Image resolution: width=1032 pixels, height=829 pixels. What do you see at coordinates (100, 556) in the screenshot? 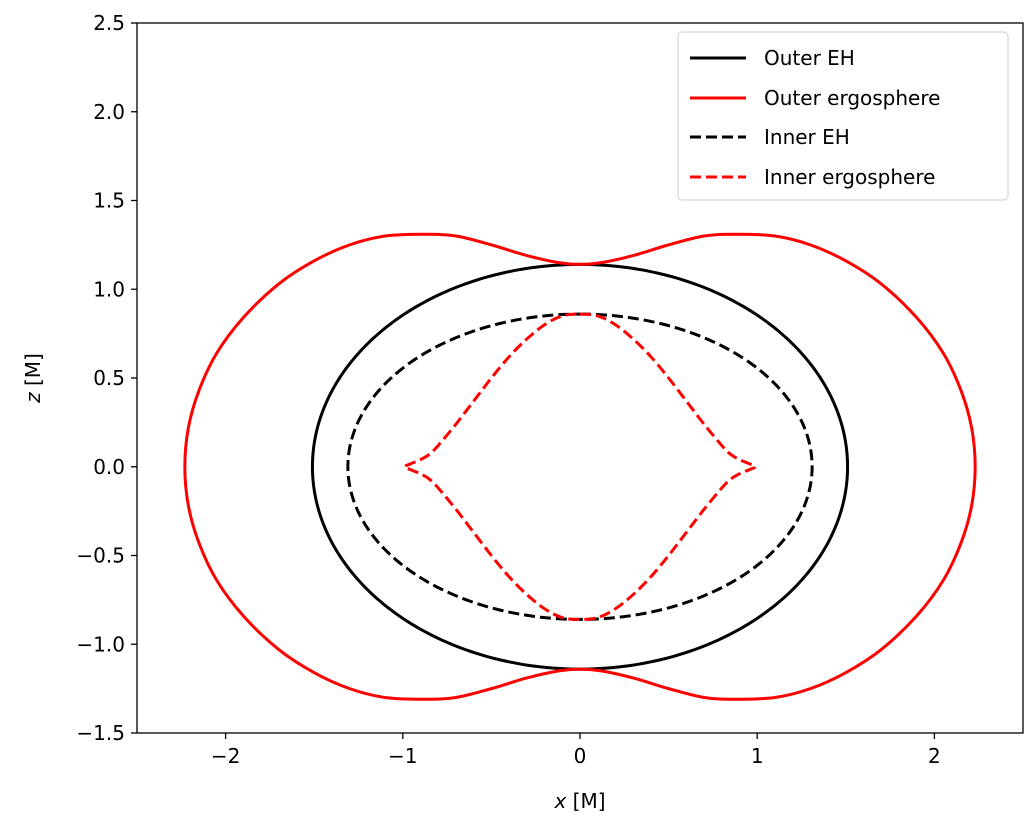
I see `y-tick-label: −0.5` at bounding box center [100, 556].